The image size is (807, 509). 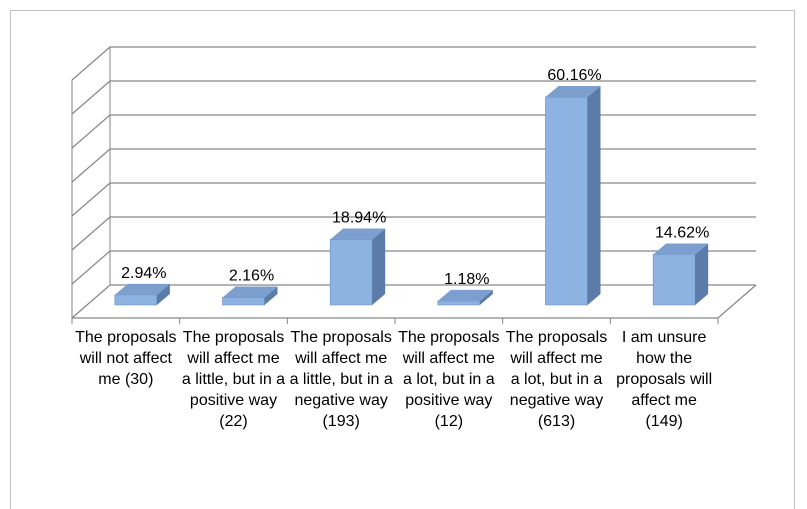 I want to click on data-label: 14.62%, so click(x=682, y=232).